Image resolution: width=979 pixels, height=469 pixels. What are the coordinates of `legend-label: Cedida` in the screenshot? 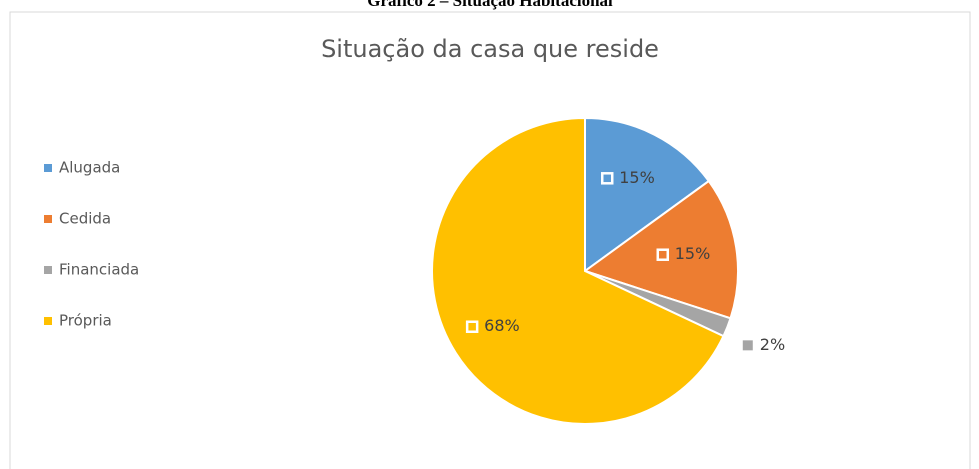 It's located at (85, 219).